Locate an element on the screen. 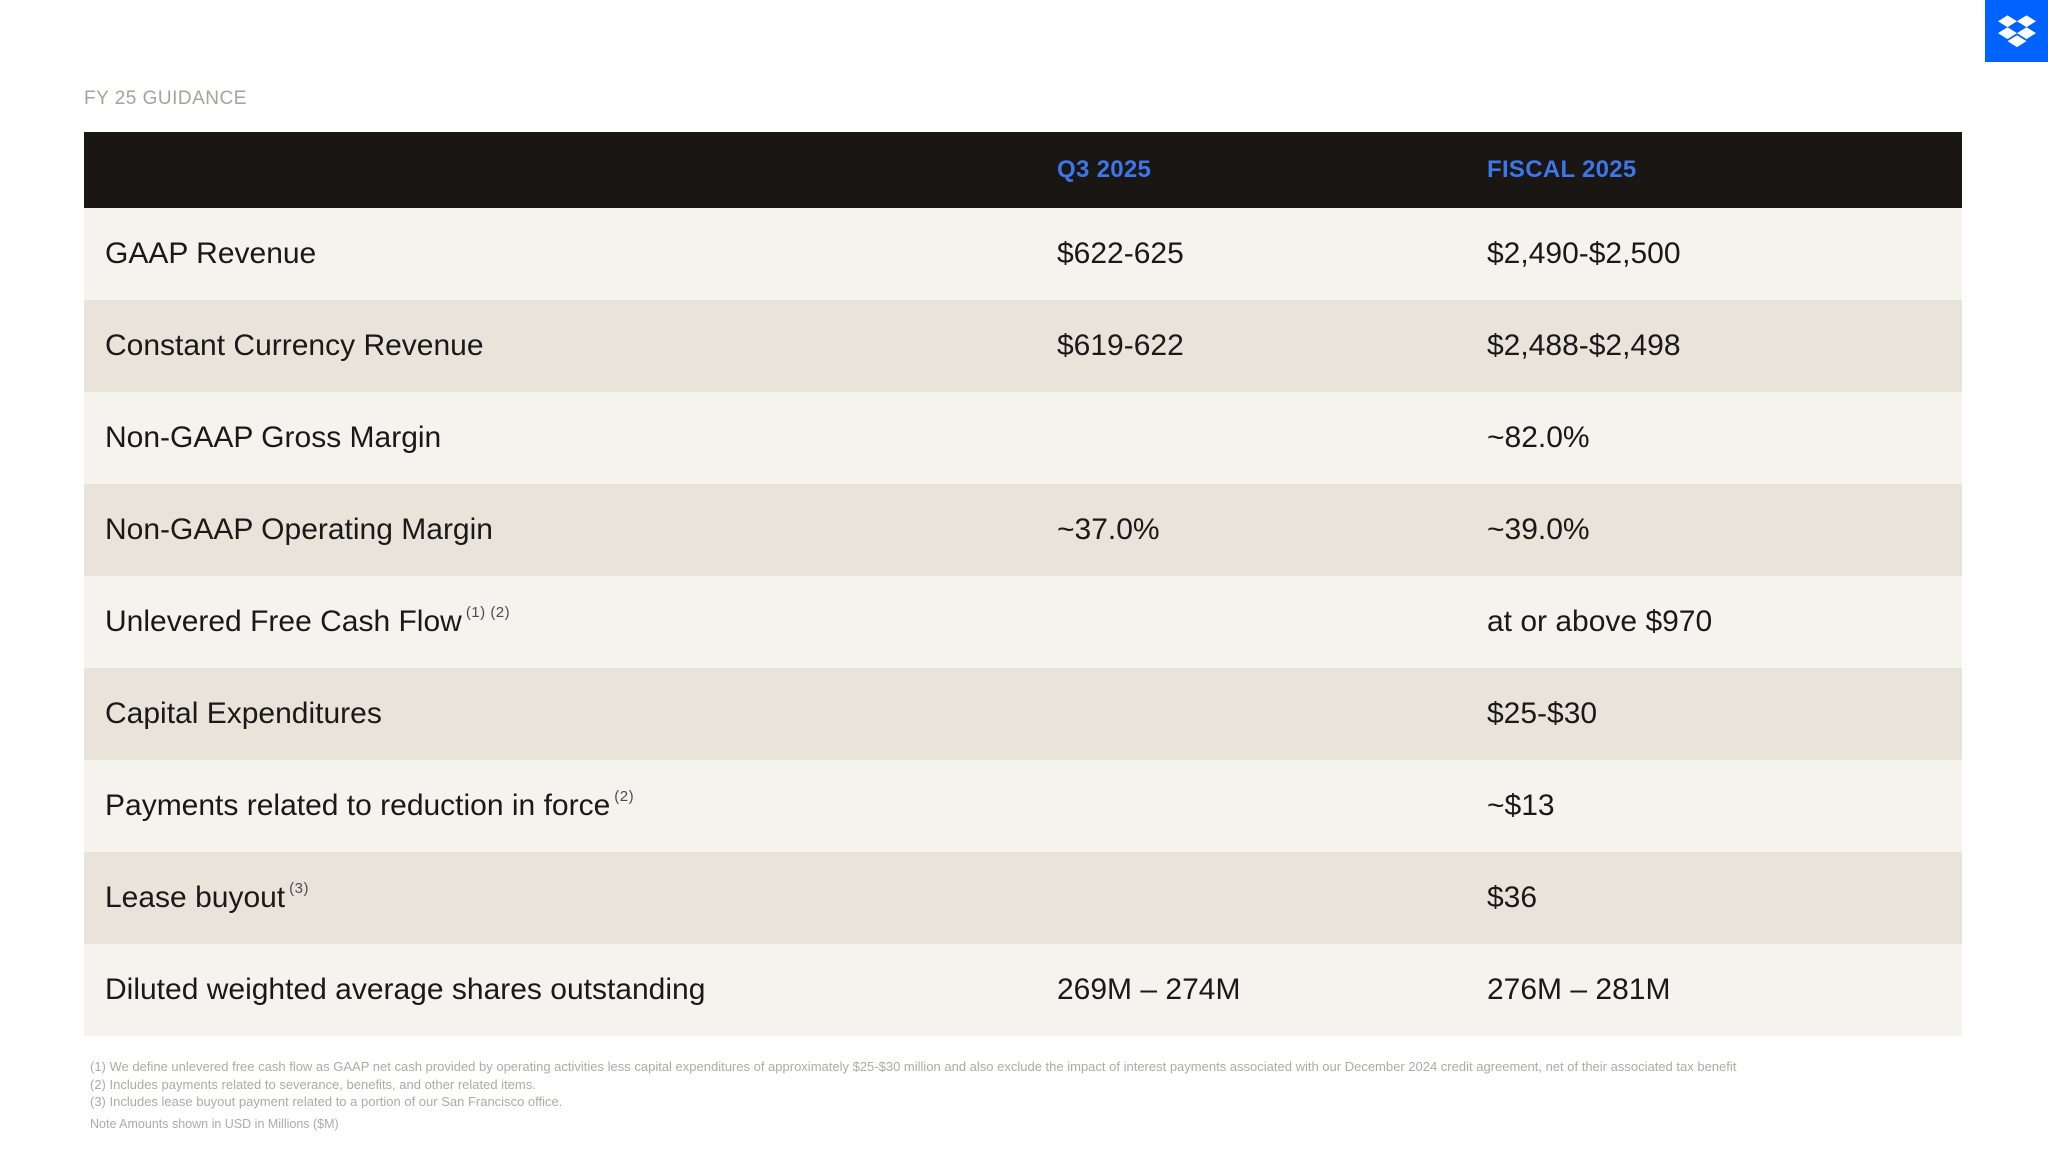 The image size is (2048, 1152). footnote-marker: (2) is located at coordinates (624, 796).